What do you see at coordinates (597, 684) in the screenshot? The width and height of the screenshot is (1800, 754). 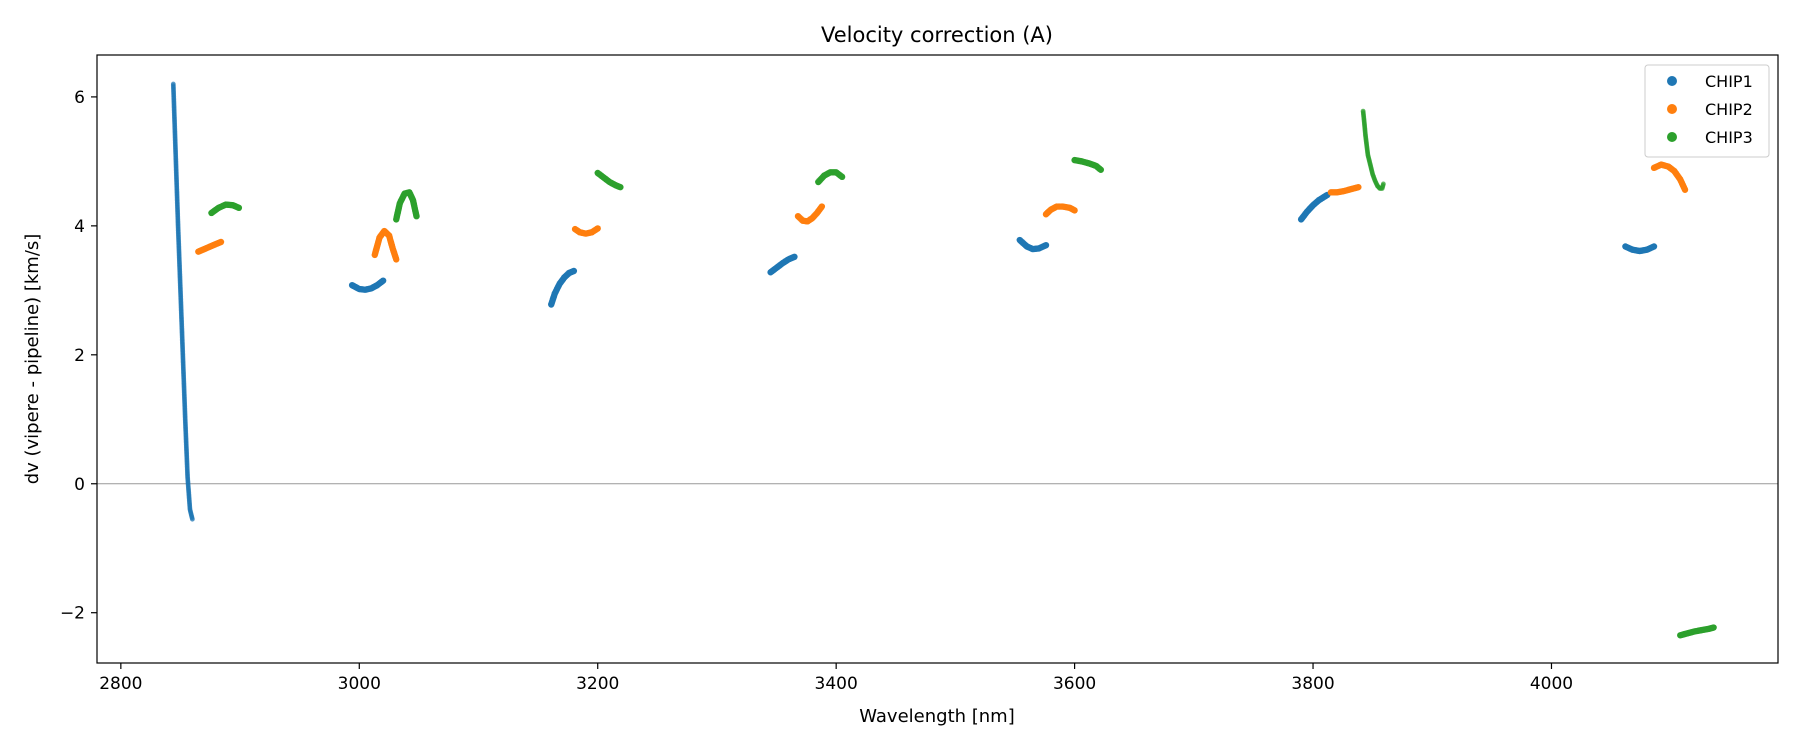 I see `x-tick-label: 3200` at bounding box center [597, 684].